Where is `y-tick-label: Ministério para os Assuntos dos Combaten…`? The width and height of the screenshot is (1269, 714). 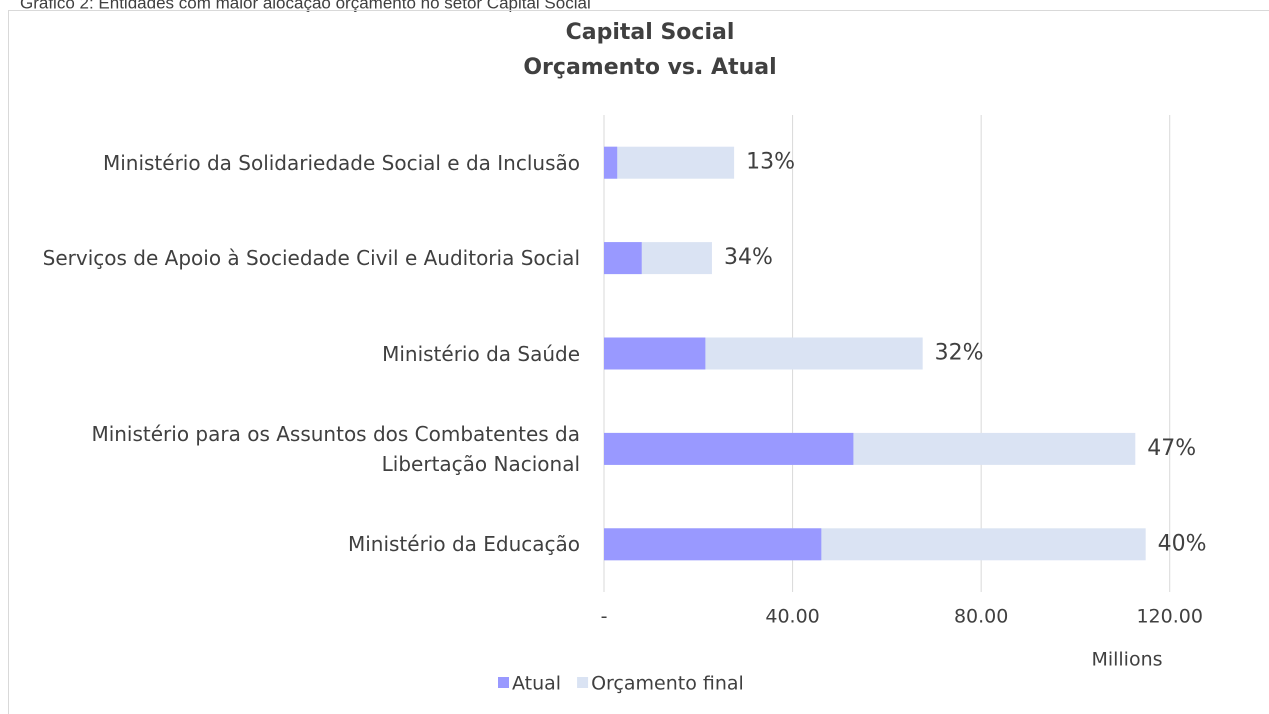 y-tick-label: Ministério para os Assuntos dos Combaten… is located at coordinates (335, 448).